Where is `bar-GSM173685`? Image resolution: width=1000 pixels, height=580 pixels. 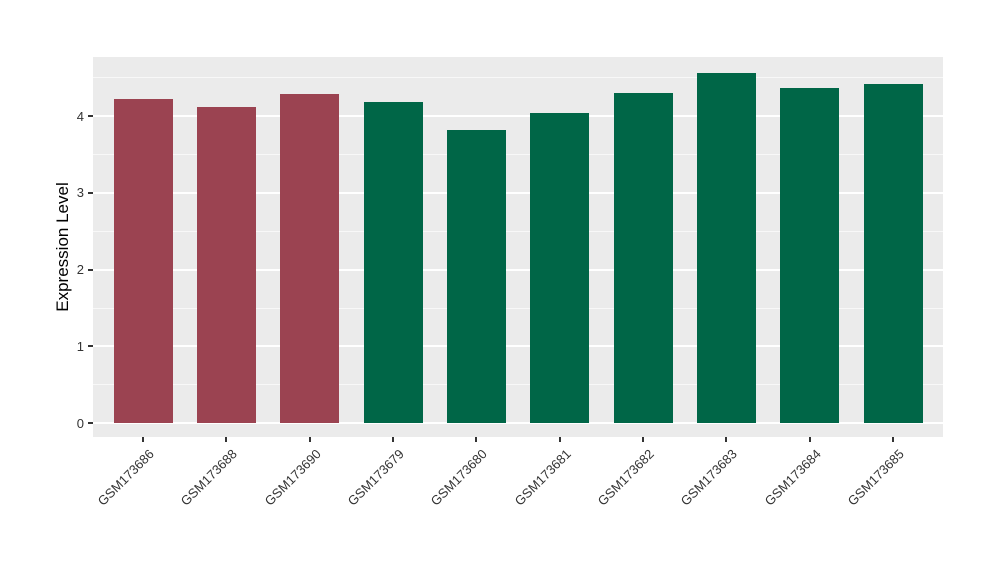
bar-GSM173685 is located at coordinates (893, 253).